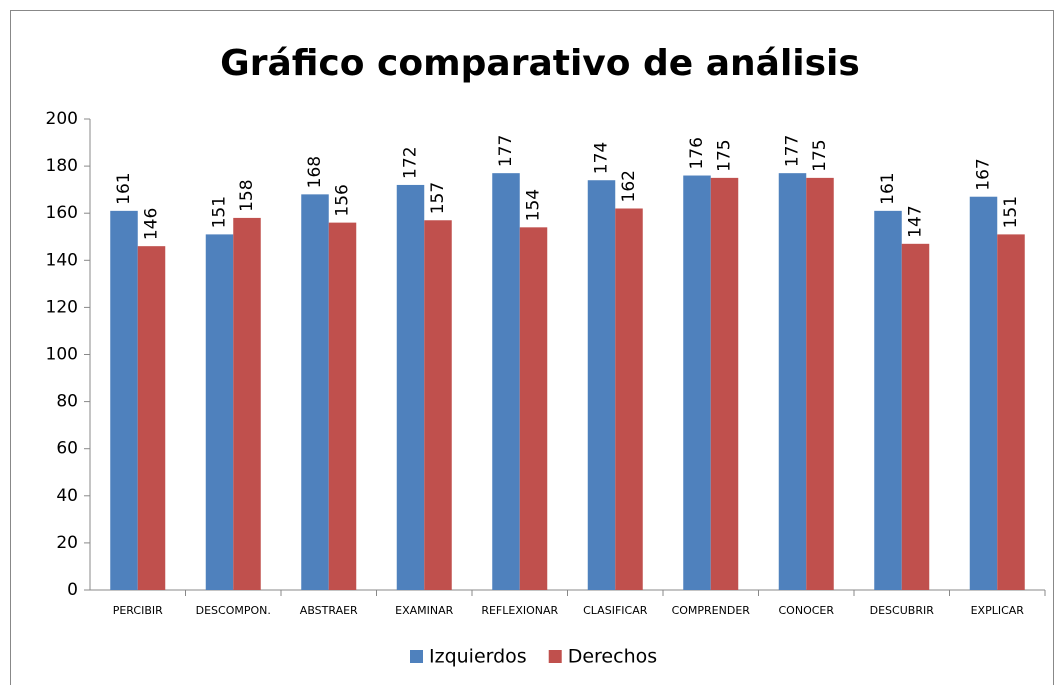  Describe the element at coordinates (343, 200) in the screenshot. I see `value-label: 156` at that location.